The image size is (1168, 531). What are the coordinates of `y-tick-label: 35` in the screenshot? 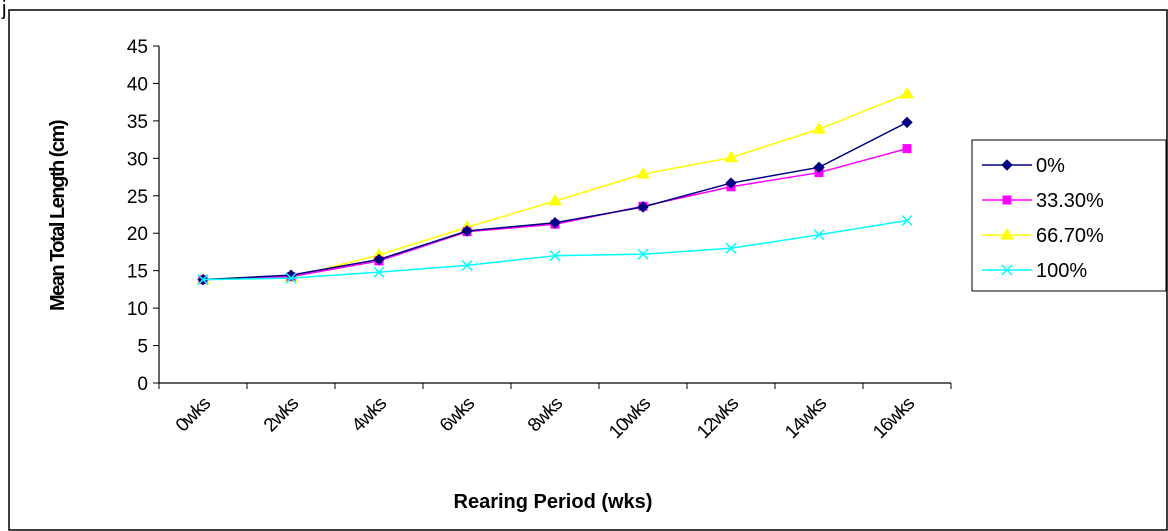 It's located at (137, 122).